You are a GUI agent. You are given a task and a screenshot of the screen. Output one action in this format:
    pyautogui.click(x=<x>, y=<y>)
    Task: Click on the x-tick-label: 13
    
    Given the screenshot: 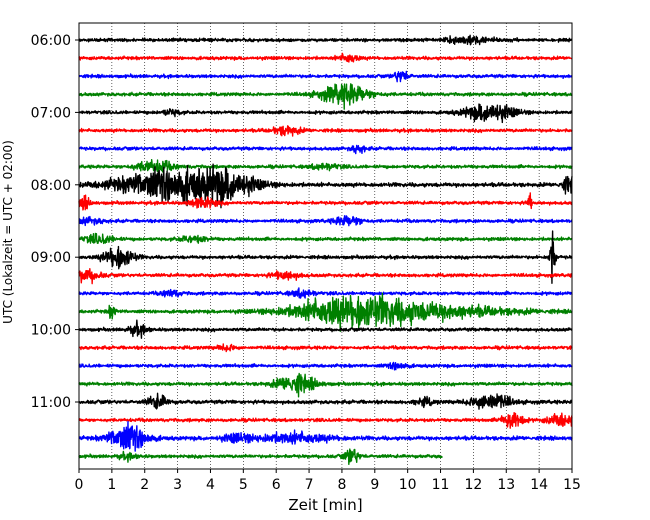 What is the action you would take?
    pyautogui.click(x=506, y=485)
    